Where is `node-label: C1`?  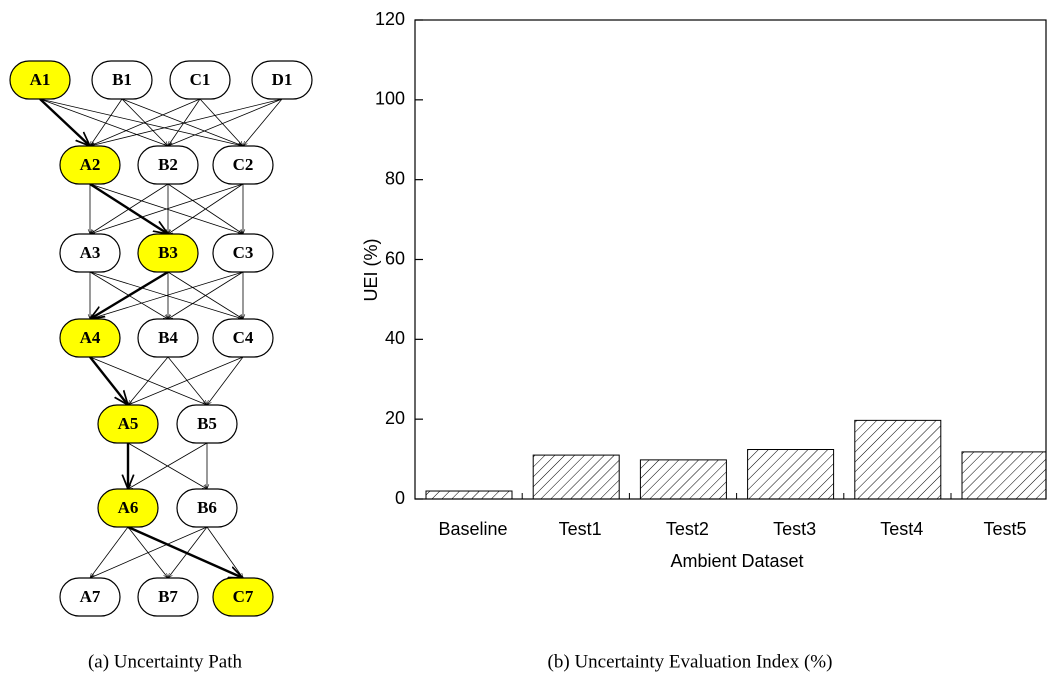 node-label: C1 is located at coordinates (200, 79).